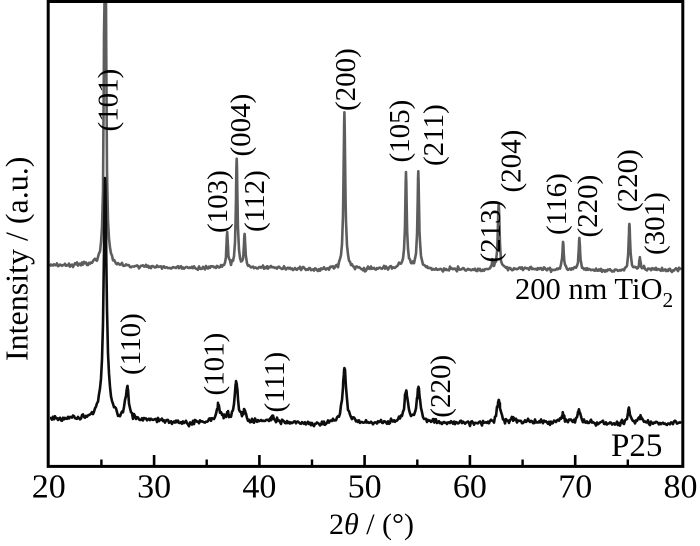 Image resolution: width=700 pixels, height=546 pixels. I want to click on svg-text: (111), so click(275, 382).